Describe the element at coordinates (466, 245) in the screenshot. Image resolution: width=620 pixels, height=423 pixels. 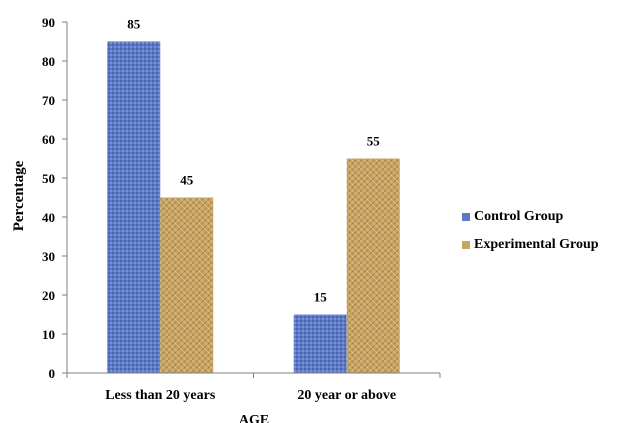
I see `legend-swatch-experimental` at that location.